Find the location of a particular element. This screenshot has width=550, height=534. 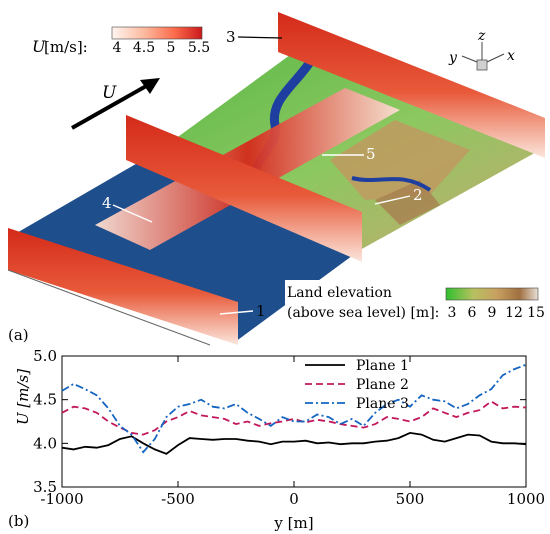

triad-x-axis is located at coordinates (495, 58).